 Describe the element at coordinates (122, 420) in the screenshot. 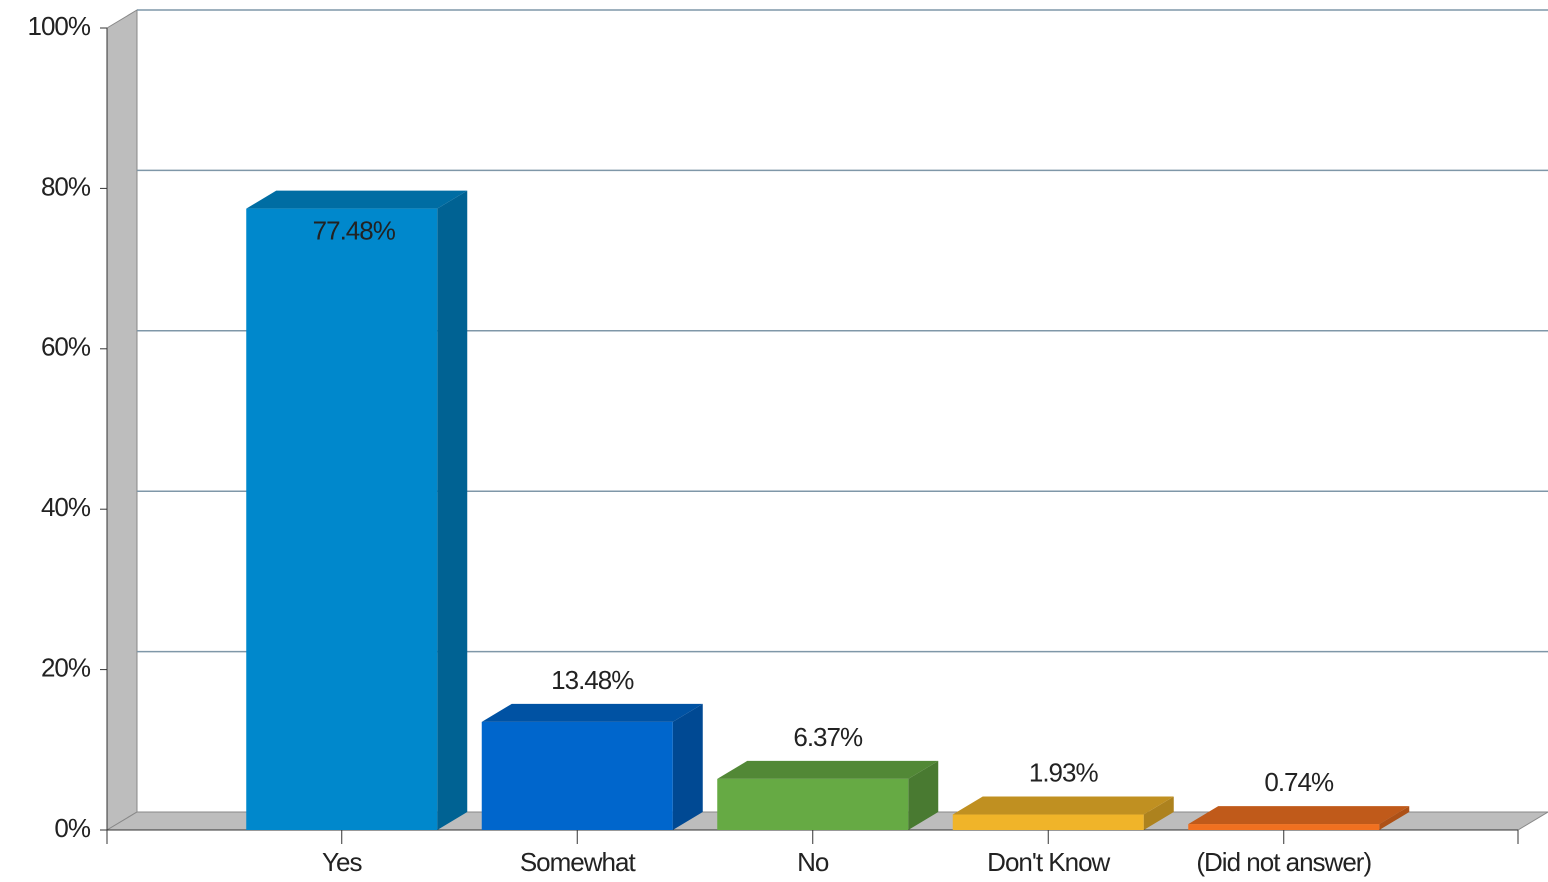

I see `left-wall` at that location.